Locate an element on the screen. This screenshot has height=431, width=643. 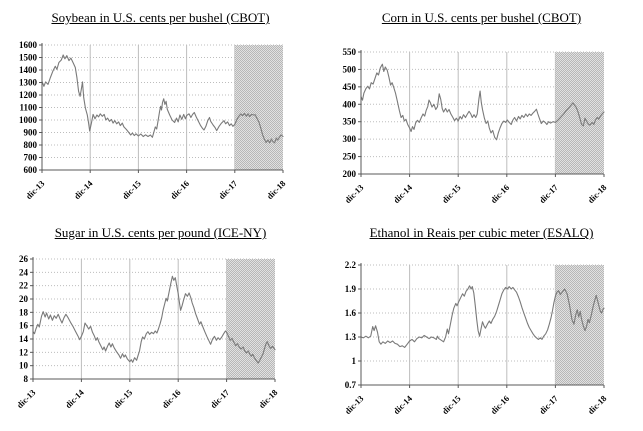
y-tick-label: 22 is located at coordinates (24, 286).